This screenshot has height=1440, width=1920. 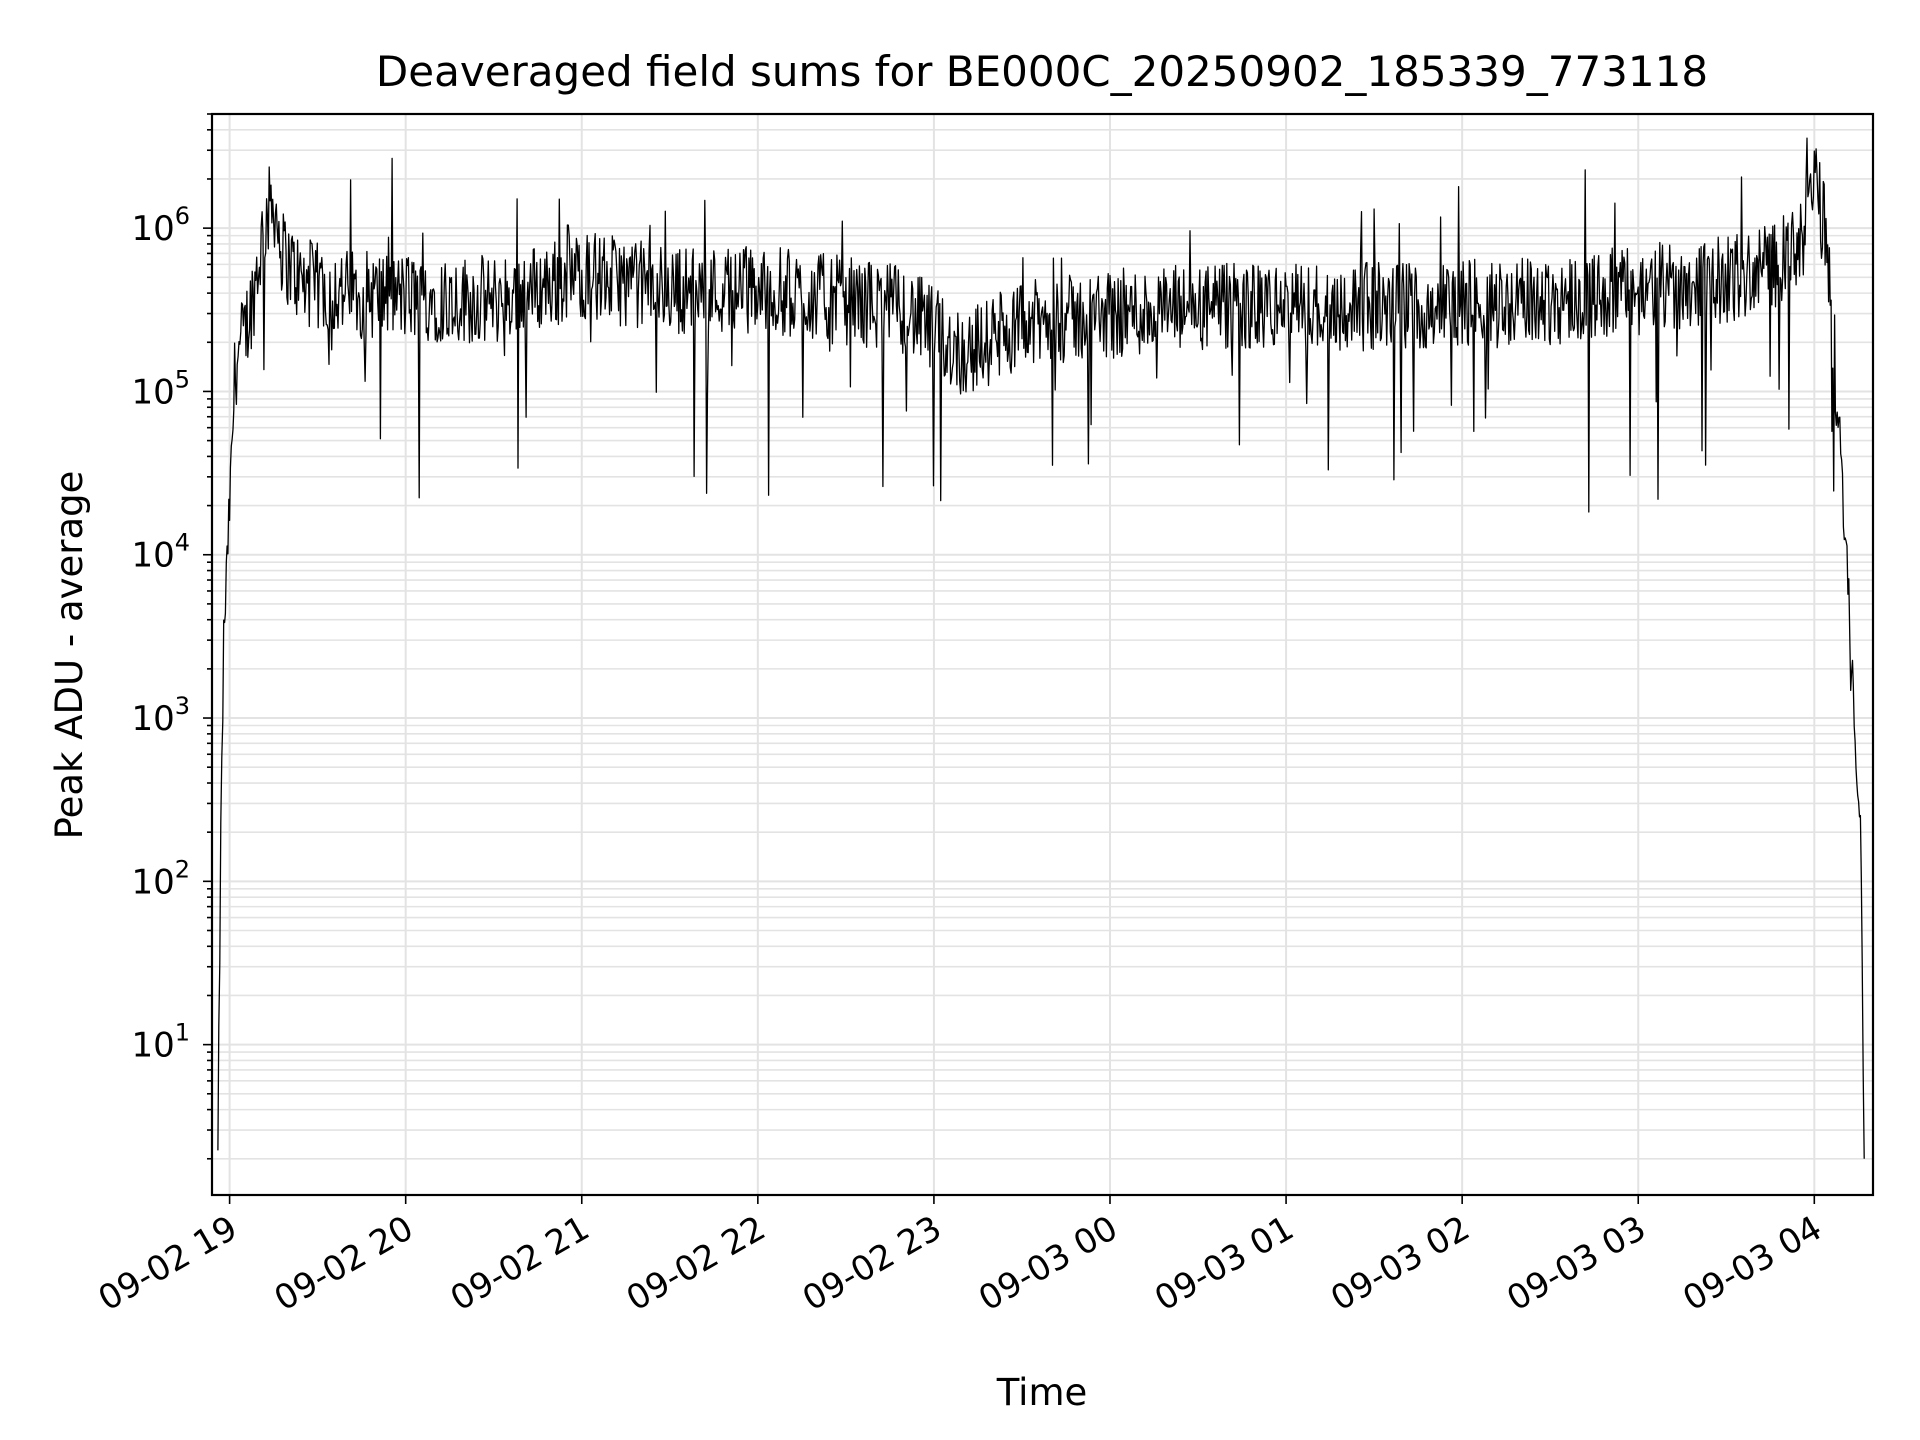 I want to click on y-tick-label: 10⁴, so click(x=160, y=552).